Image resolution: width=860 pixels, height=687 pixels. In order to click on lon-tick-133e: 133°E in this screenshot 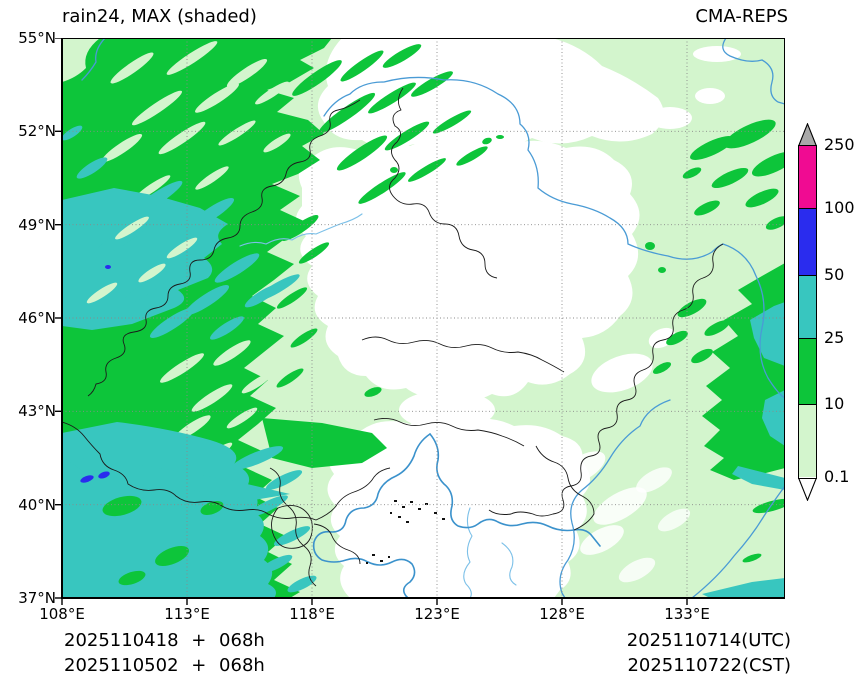, I will do `click(687, 614)`.